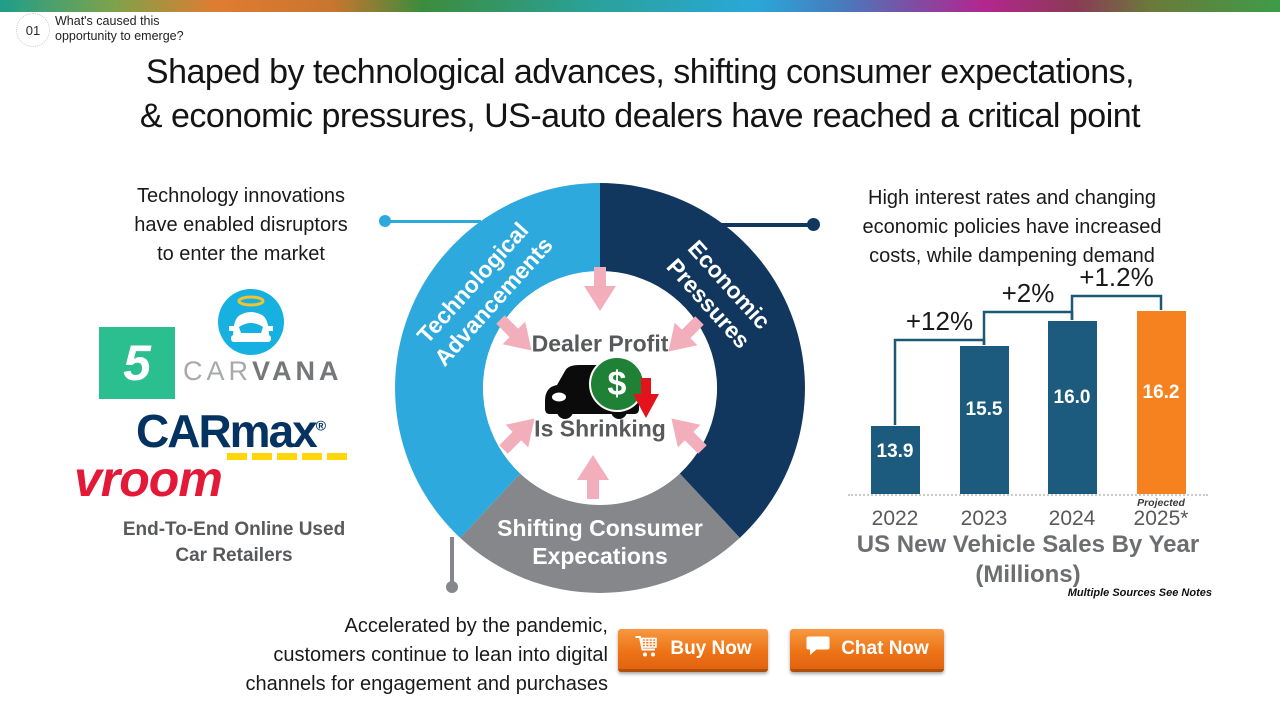 The height and width of the screenshot is (720, 1280). What do you see at coordinates (287, 456) in the screenshot?
I see `carmax-yellow-dashes` at bounding box center [287, 456].